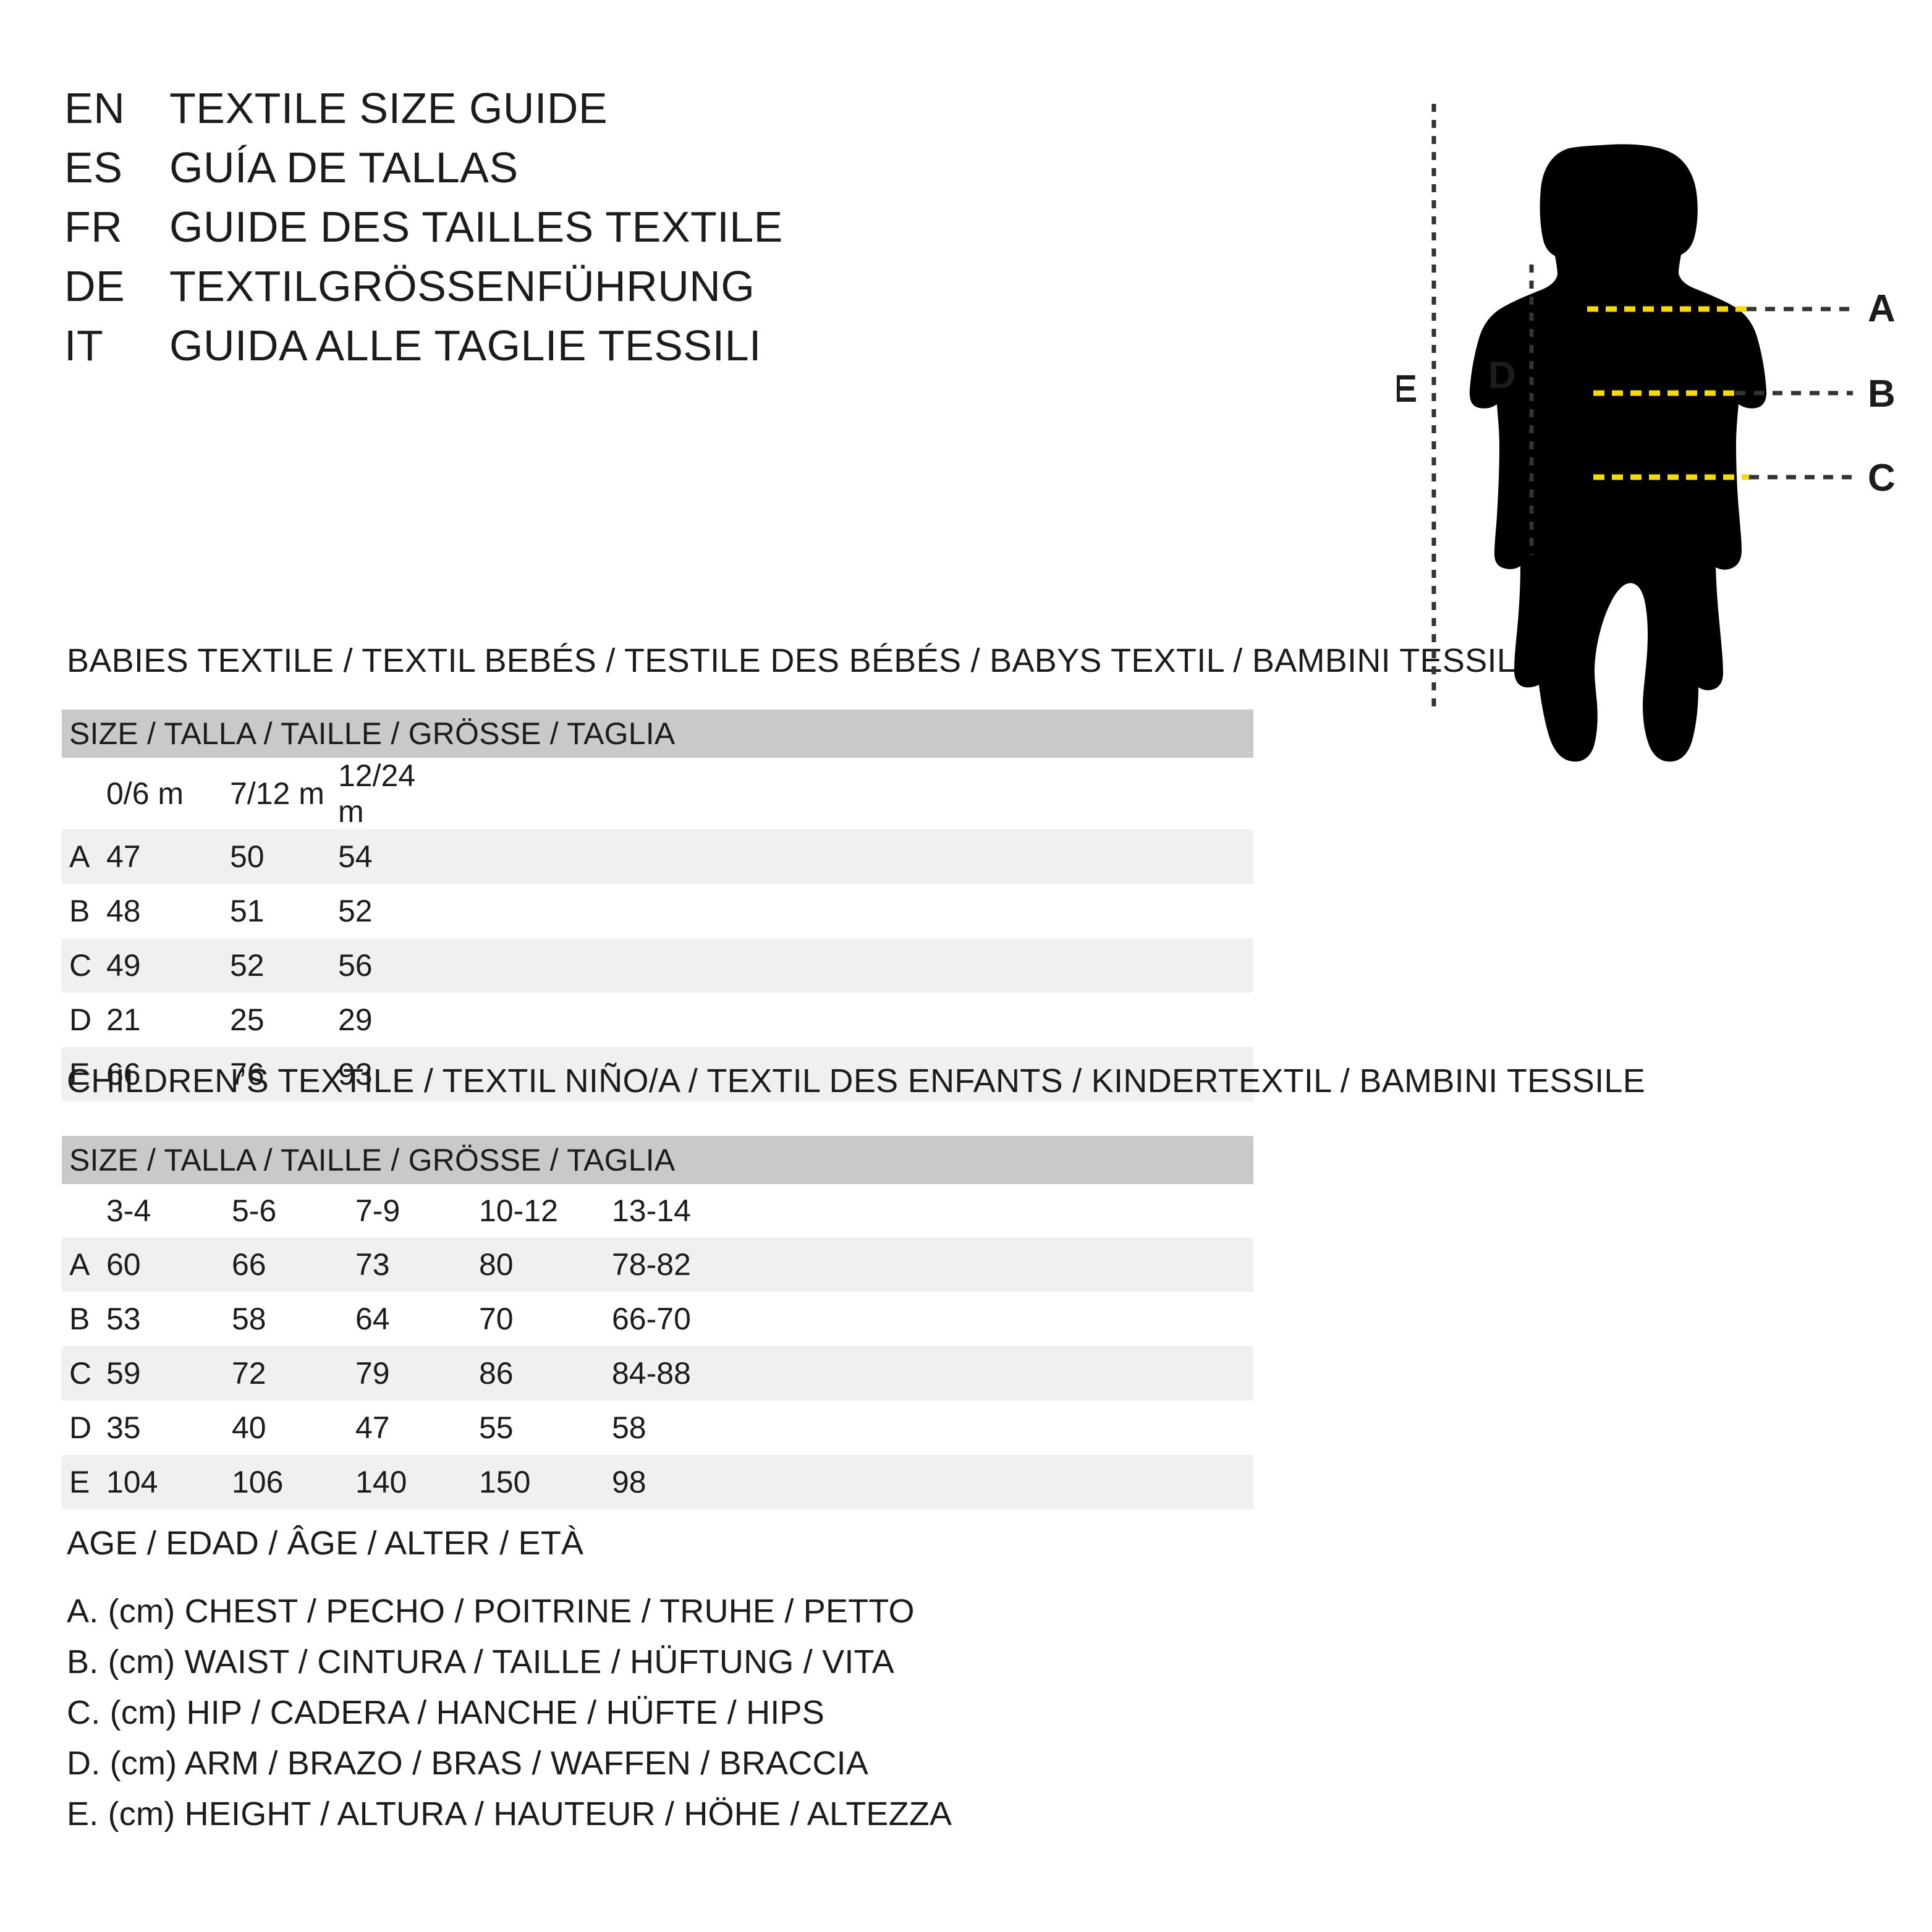 The height and width of the screenshot is (1932, 1932). What do you see at coordinates (84, 1427) in the screenshot?
I see `children-row-label-d: D` at bounding box center [84, 1427].